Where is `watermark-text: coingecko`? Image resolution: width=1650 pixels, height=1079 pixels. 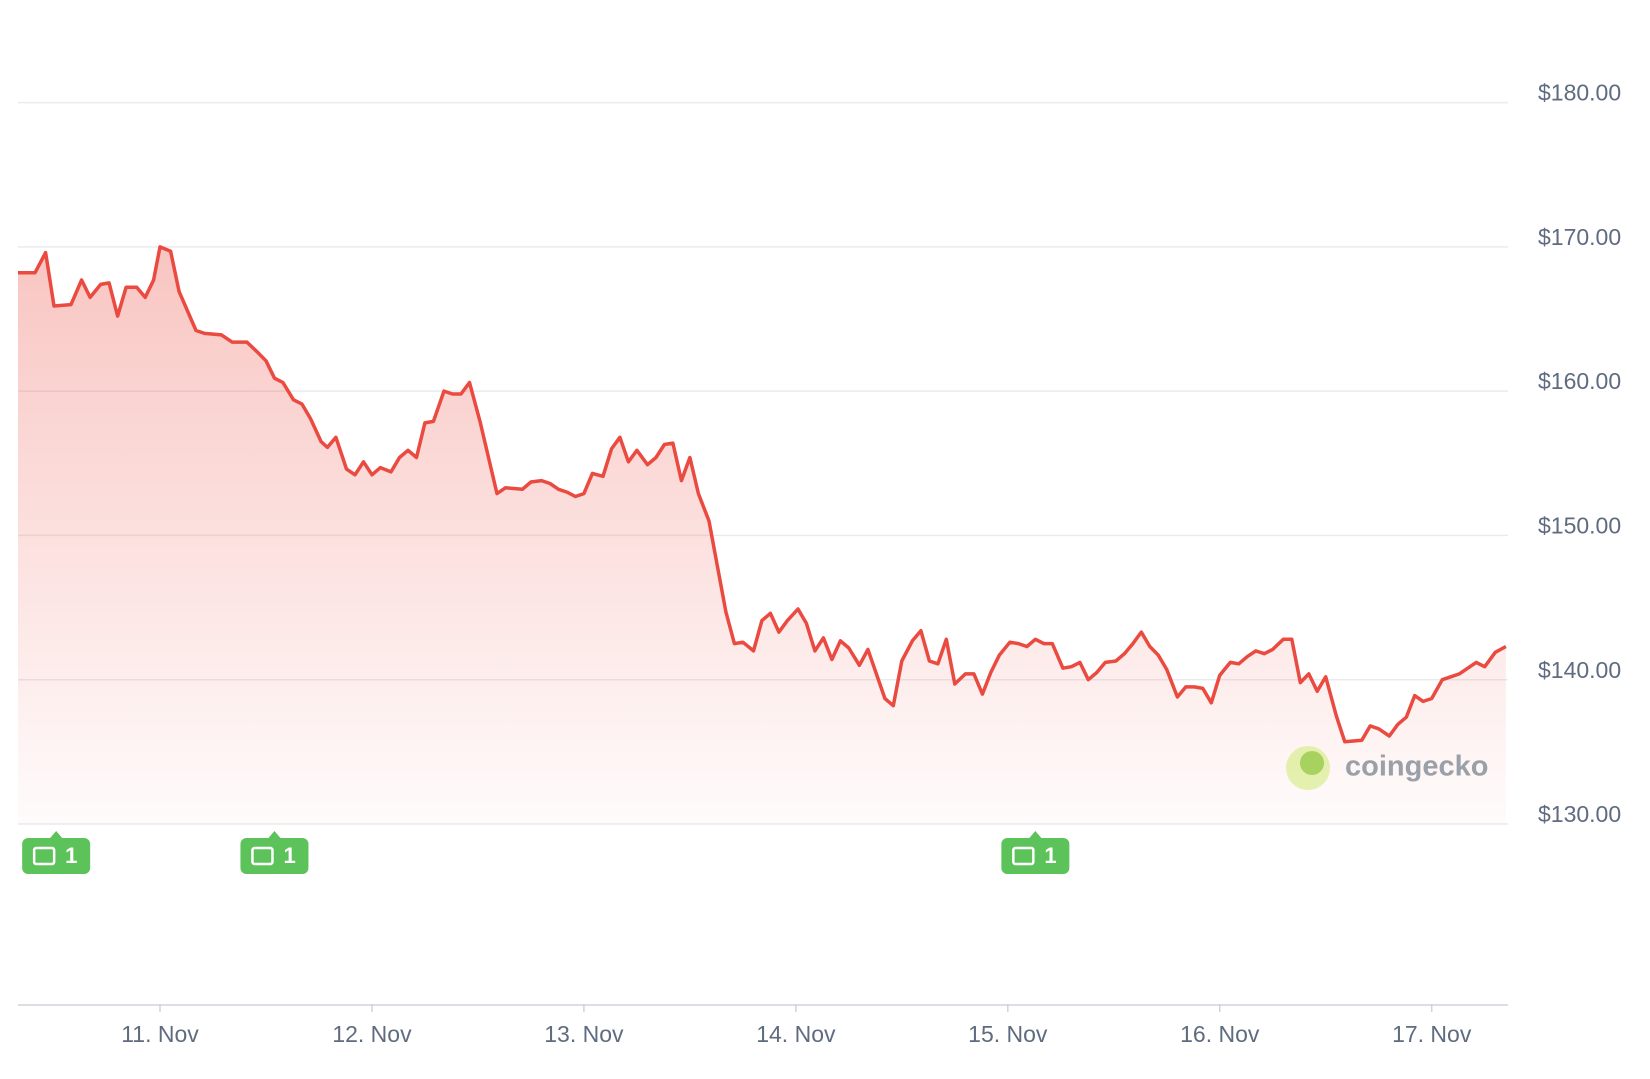 watermark-text: coingecko is located at coordinates (1416, 767).